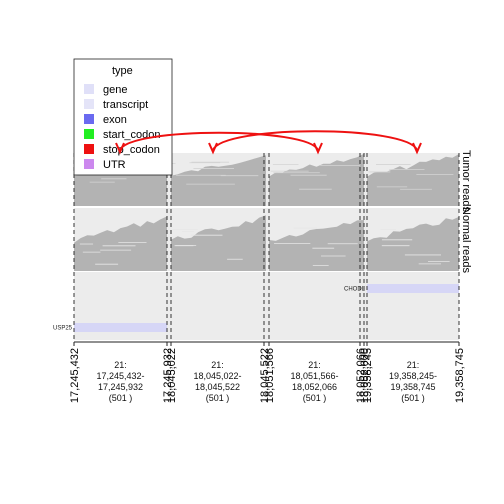 This screenshot has width=504, height=504. What do you see at coordinates (315, 398) in the screenshot?
I see `segment-label-2-3: (501 )` at bounding box center [315, 398].